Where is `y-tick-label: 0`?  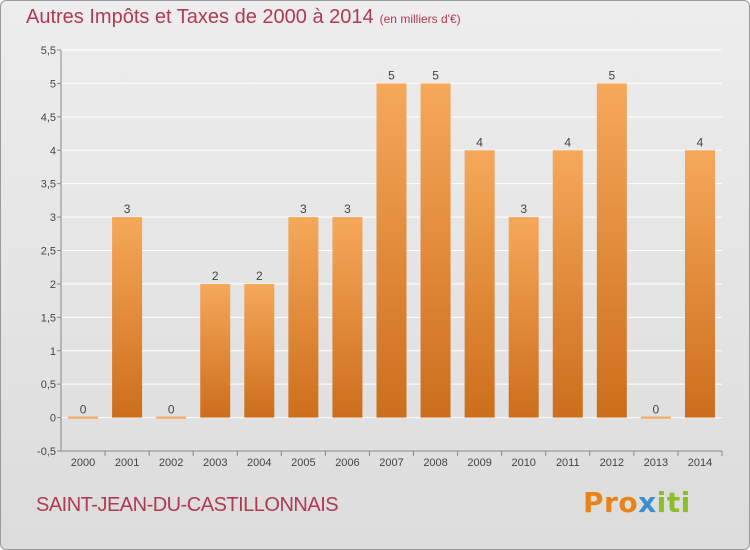
y-tick-label: 0 is located at coordinates (53, 419).